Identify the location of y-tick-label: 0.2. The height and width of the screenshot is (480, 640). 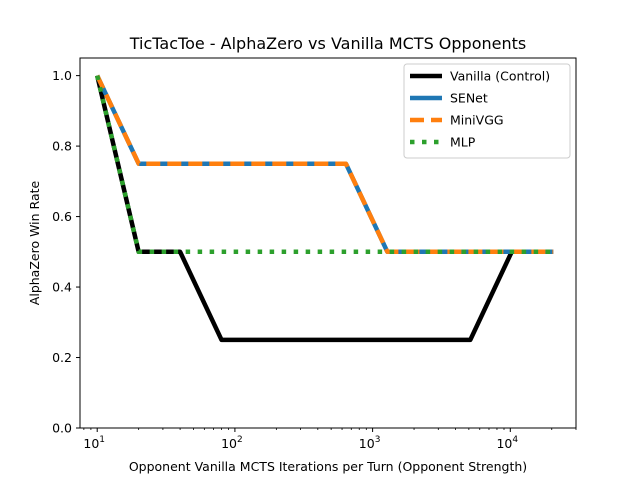
(62, 357).